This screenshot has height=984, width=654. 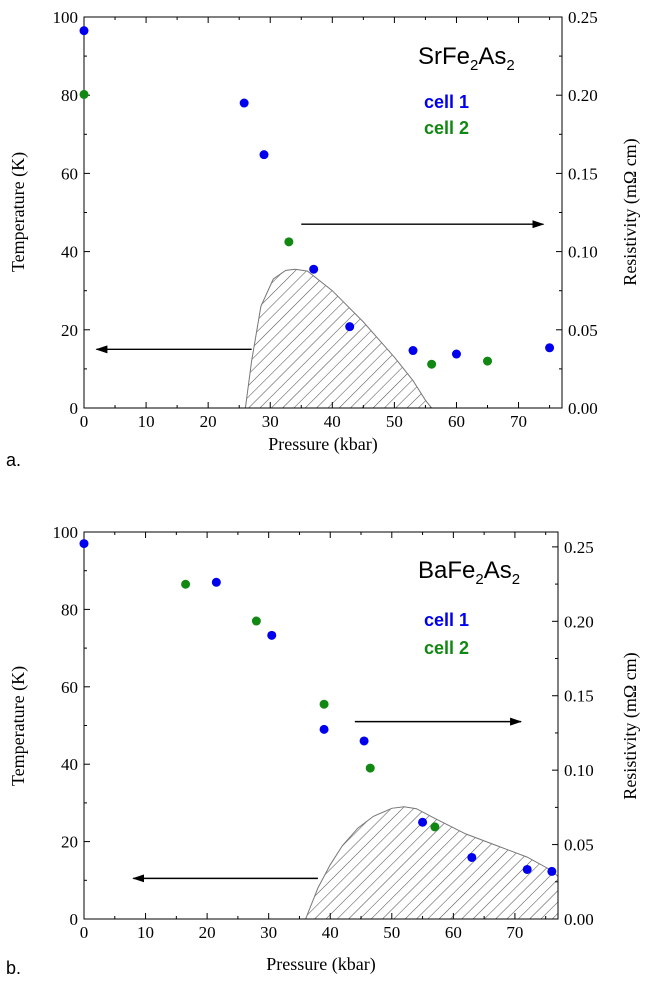 I want to click on legend-cell2-b: cell 2, so click(x=446, y=648).